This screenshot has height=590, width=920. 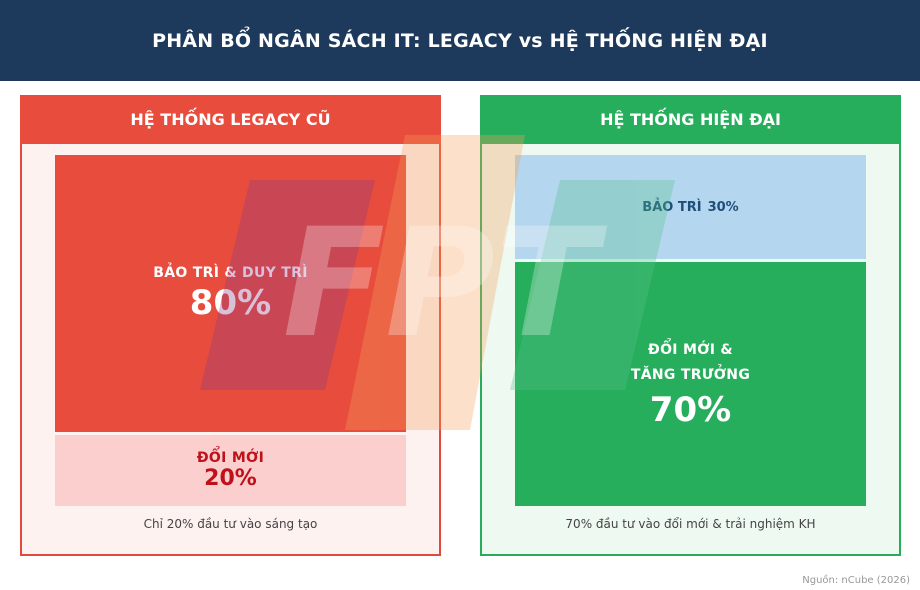 What do you see at coordinates (856, 580) in the screenshot?
I see `source-note: Nguồn: nCube (2026)` at bounding box center [856, 580].